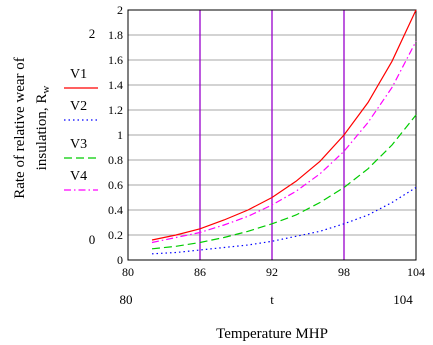 Image resolution: width=433 pixels, height=345 pixels. What do you see at coordinates (120, 135) in the screenshot?
I see `y-tick-label: 1` at bounding box center [120, 135].